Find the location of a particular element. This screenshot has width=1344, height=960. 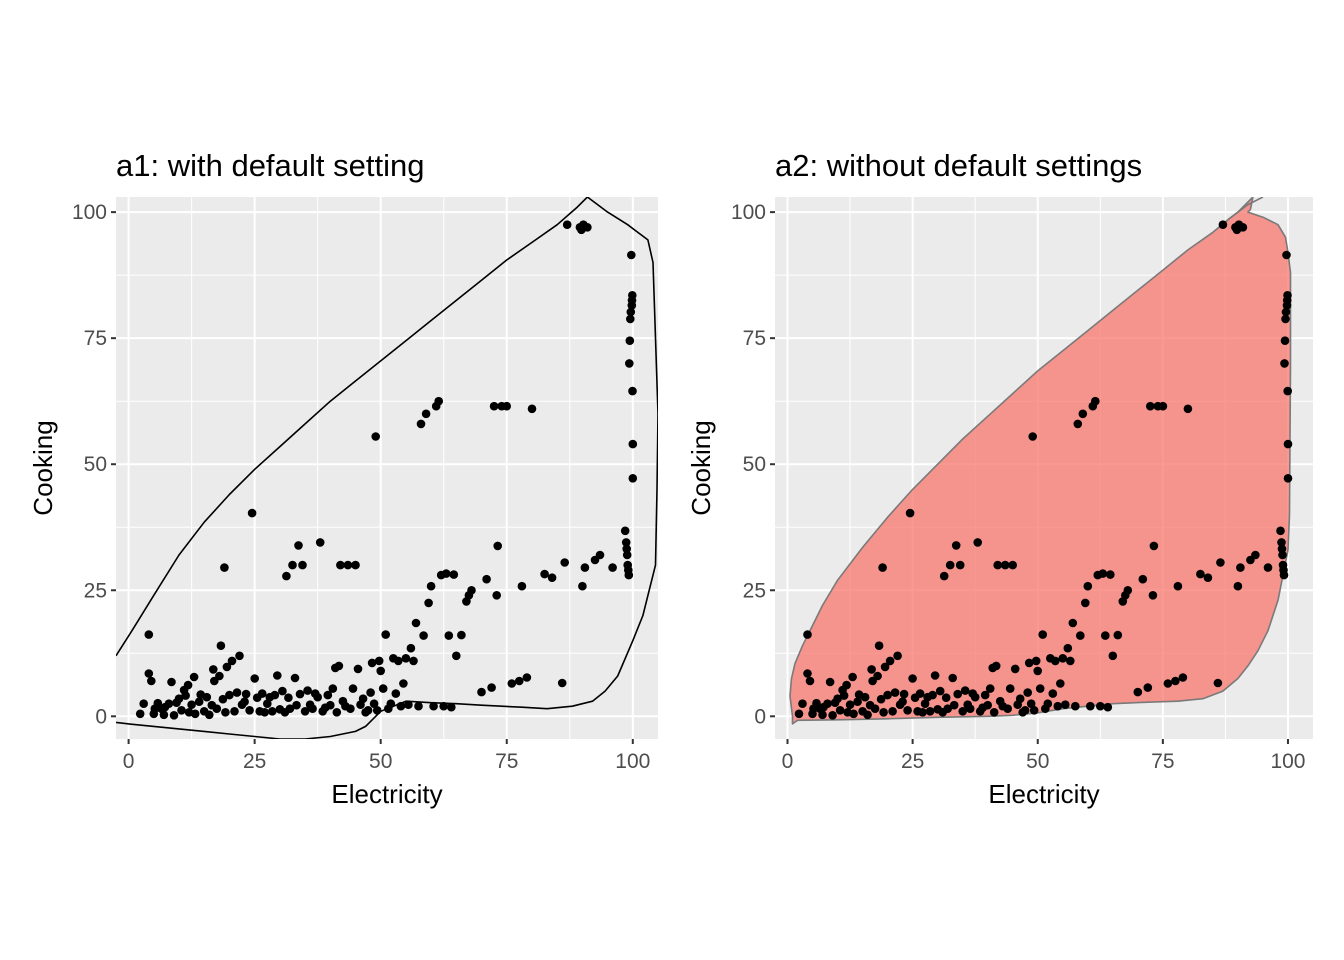

y-axis-title: Cooking is located at coordinates (701, 467).